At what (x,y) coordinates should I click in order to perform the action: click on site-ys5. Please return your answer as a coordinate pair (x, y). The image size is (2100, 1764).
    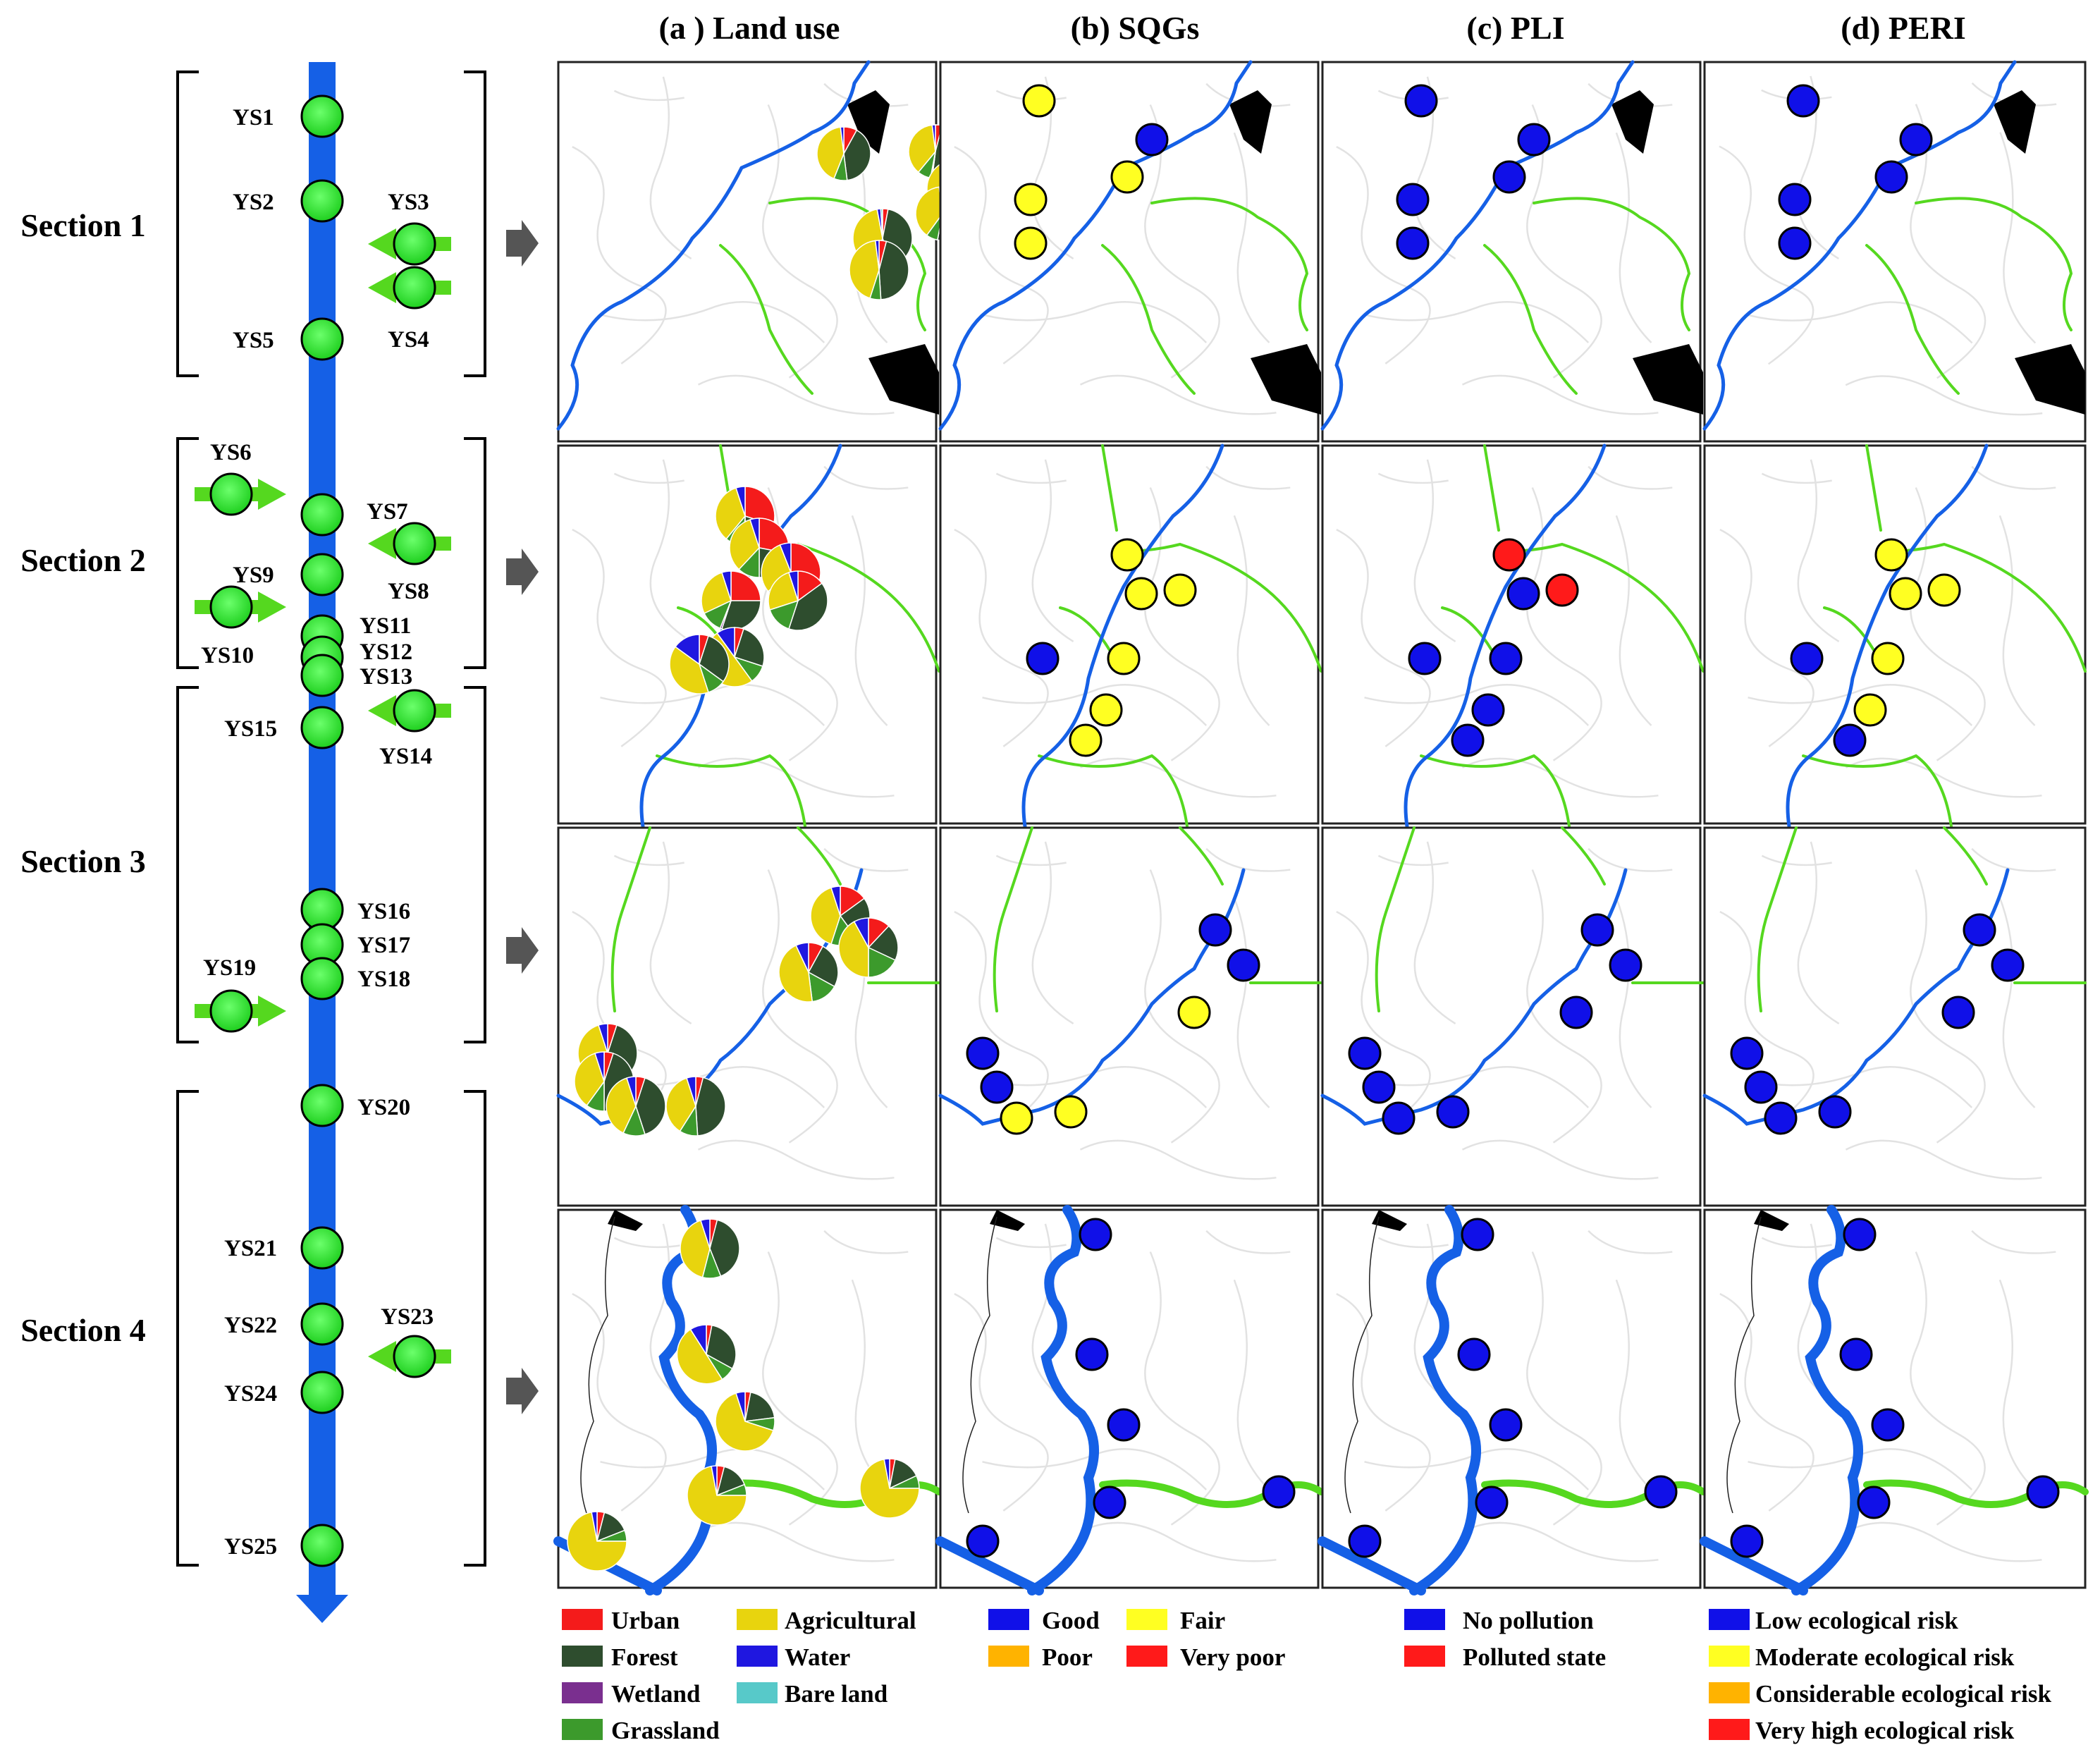
    Looking at the image, I should click on (322, 339).